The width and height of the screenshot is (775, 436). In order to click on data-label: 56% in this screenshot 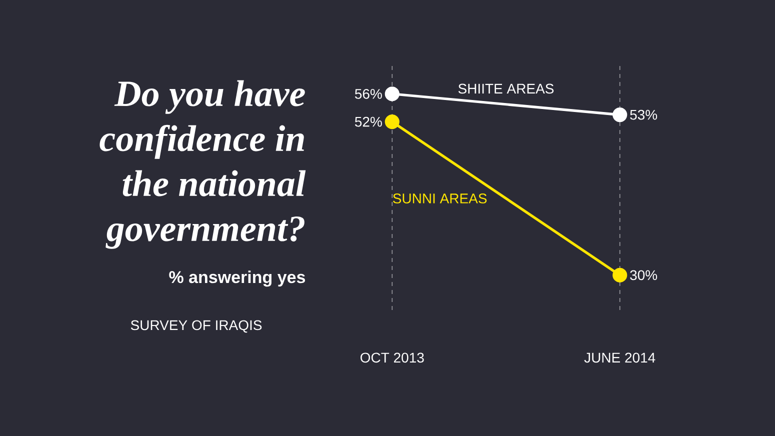, I will do `click(368, 93)`.